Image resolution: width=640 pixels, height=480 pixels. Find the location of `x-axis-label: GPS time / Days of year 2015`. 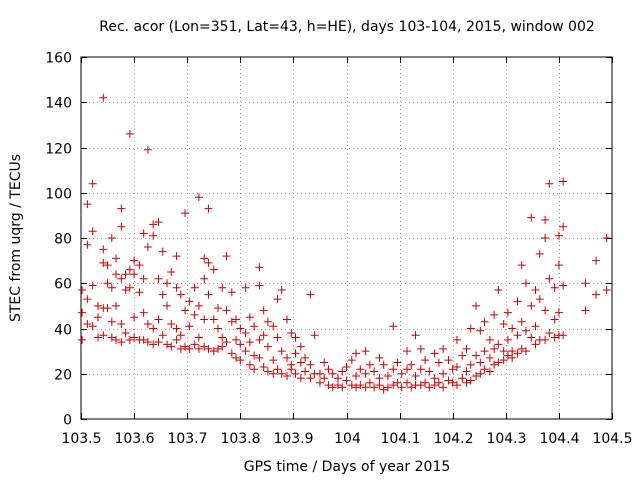

x-axis-label: GPS time / Days of year 2015 is located at coordinates (347, 467).